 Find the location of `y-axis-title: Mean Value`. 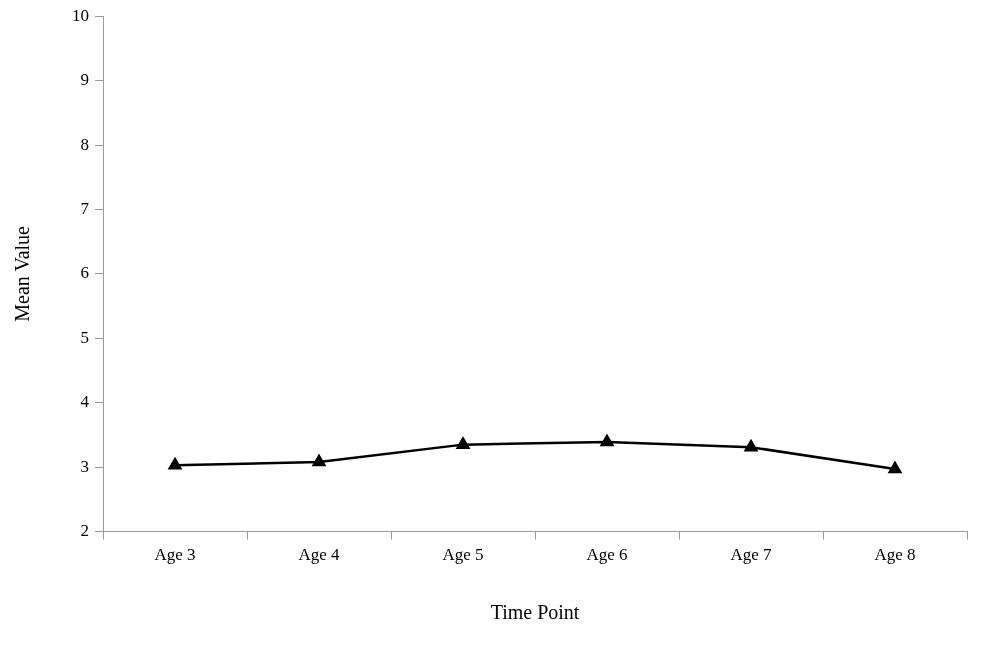

y-axis-title: Mean Value is located at coordinates (22, 273).